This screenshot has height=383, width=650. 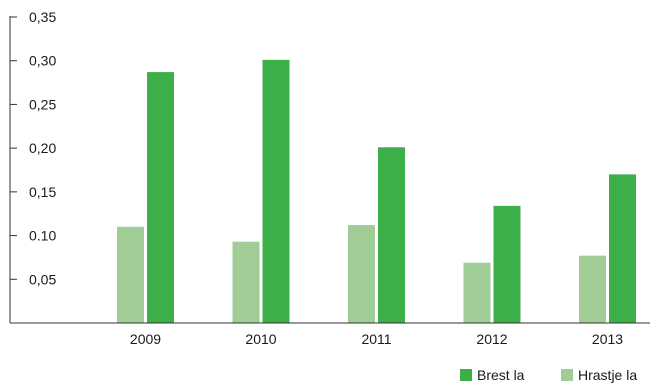 What do you see at coordinates (32, 166) in the screenshot?
I see `y-axis: 0,05 0.10 0,15 0,20 0,25 0,30 0,35` at bounding box center [32, 166].